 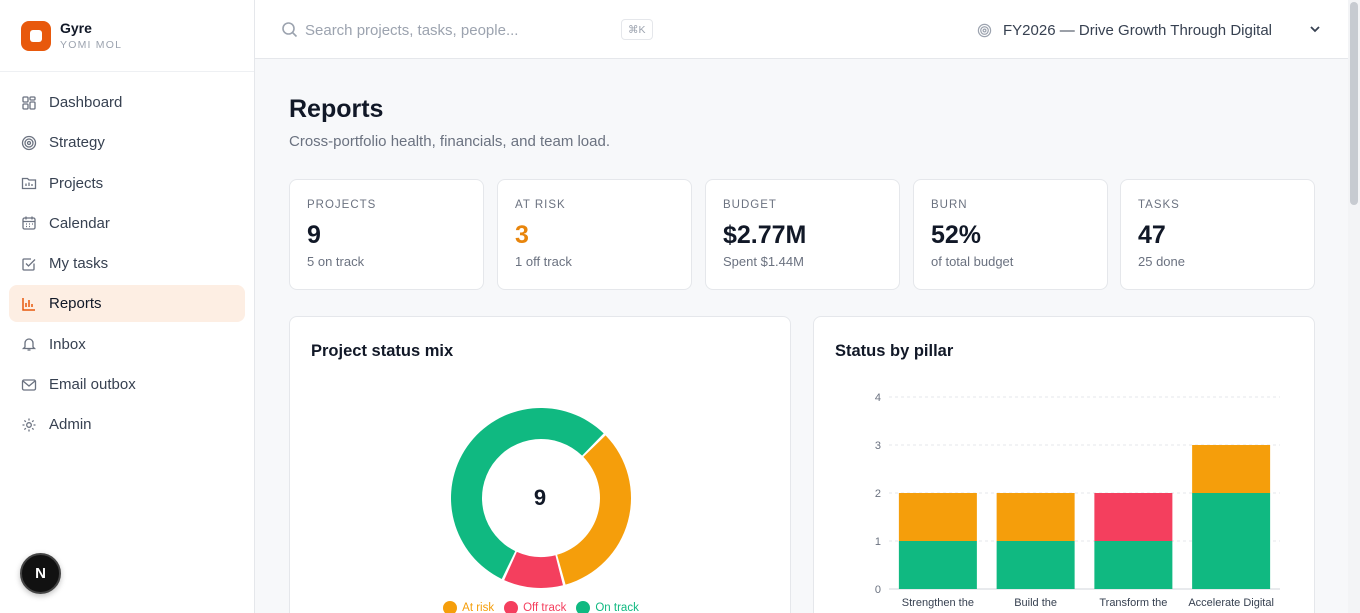 What do you see at coordinates (750, 205) in the screenshot?
I see `stat-label: BUDGET` at bounding box center [750, 205].